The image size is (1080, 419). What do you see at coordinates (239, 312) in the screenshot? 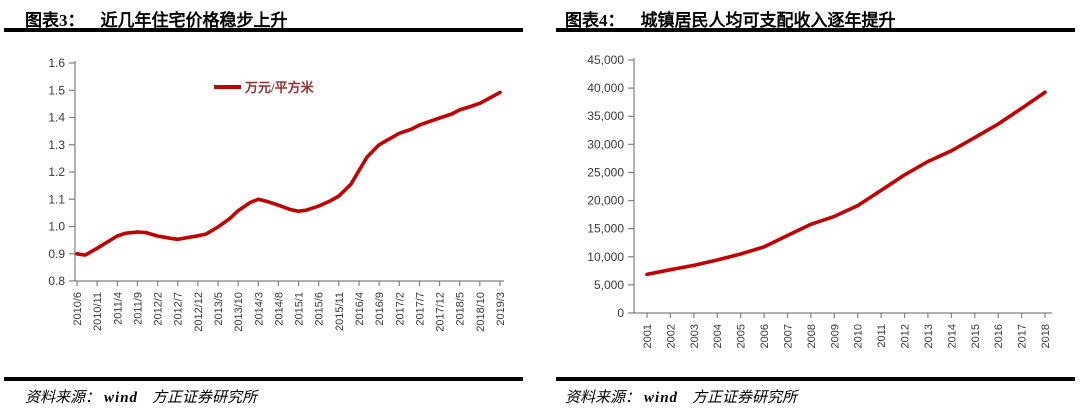
I see `x-tick-label: 2013/10` at bounding box center [239, 312].